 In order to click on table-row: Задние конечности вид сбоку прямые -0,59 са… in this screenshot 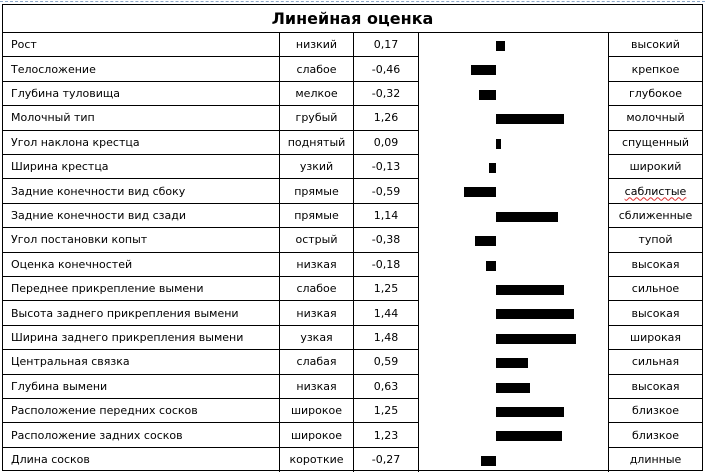, I will do `click(352, 191)`.